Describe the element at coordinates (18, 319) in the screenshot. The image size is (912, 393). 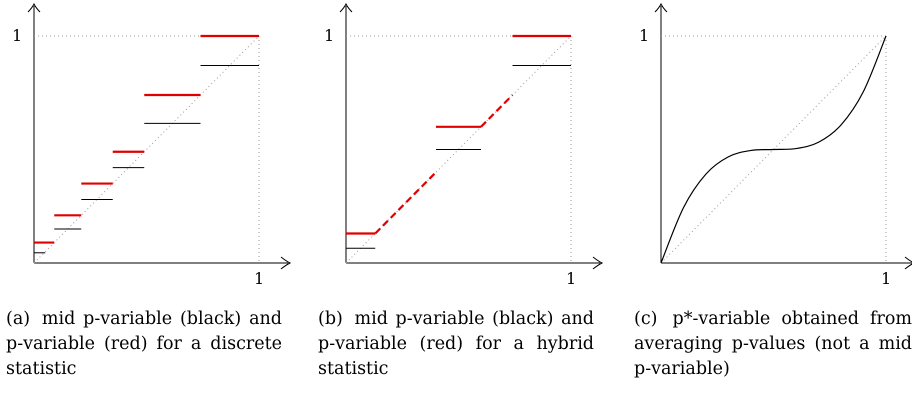
I see `caption-label-a: (a)` at that location.